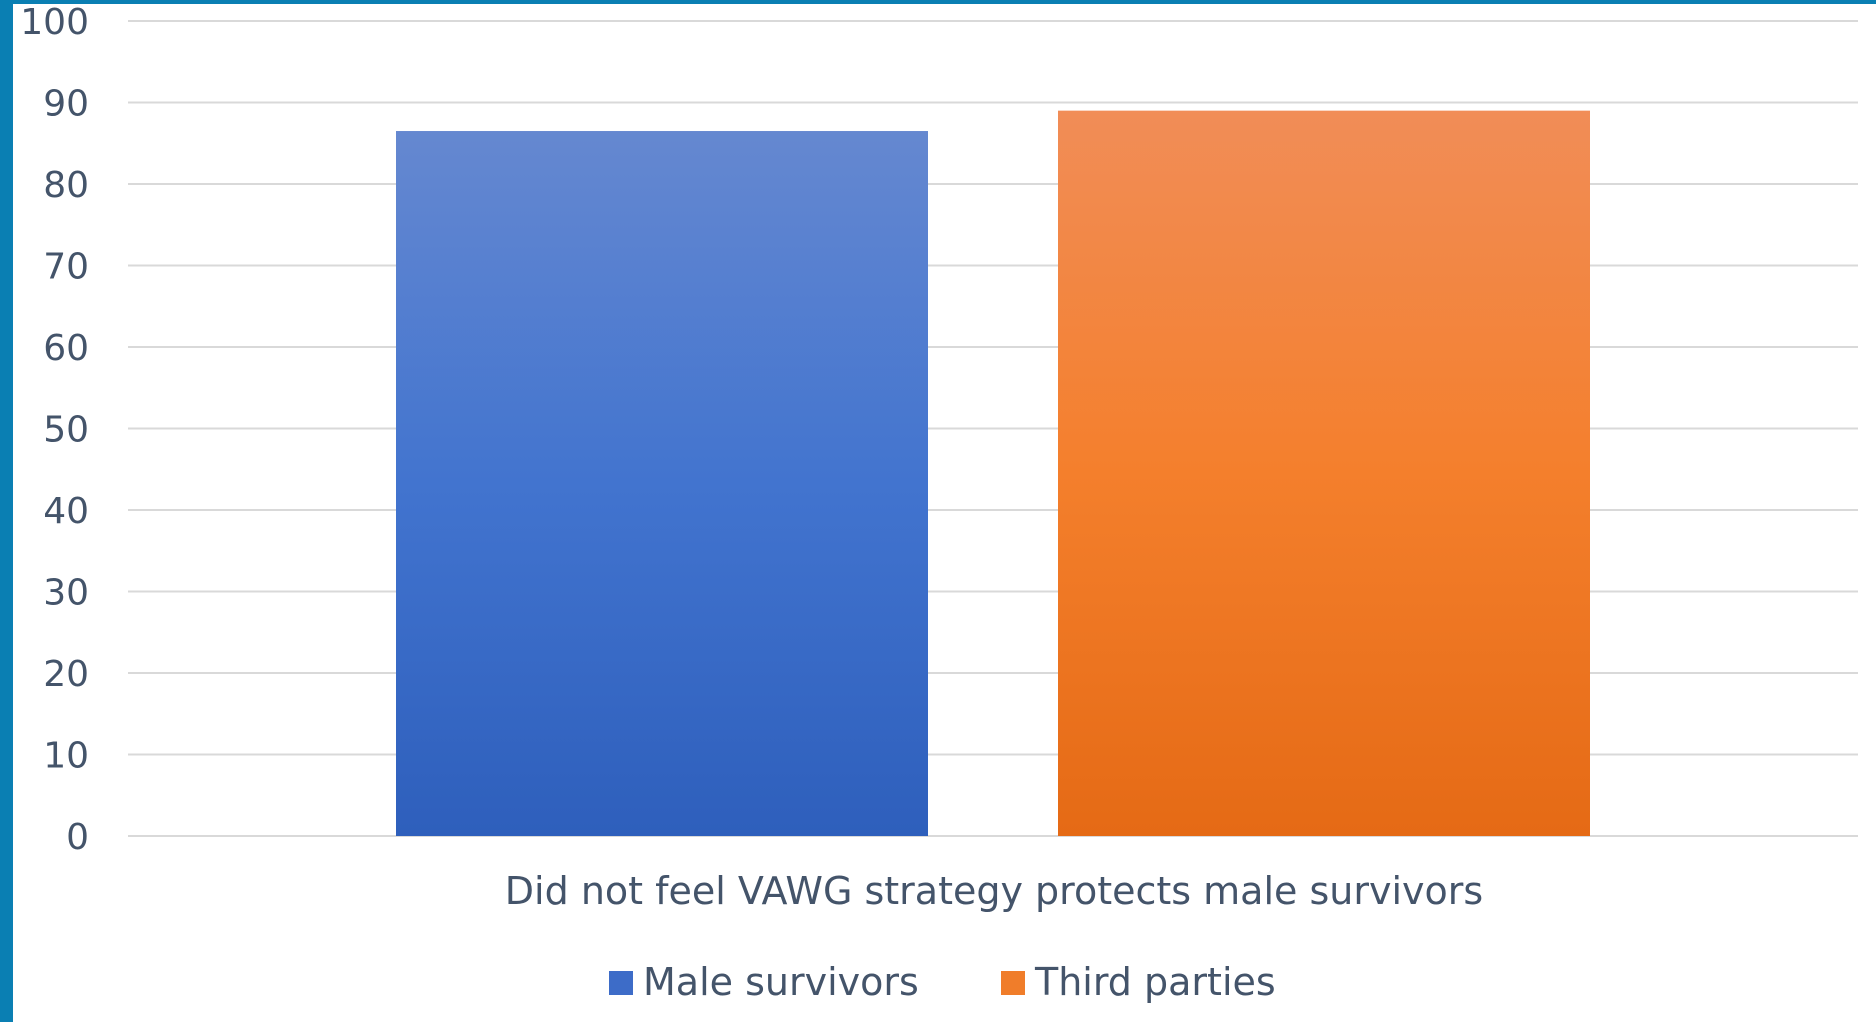 Image resolution: width=1876 pixels, height=1022 pixels. I want to click on y-tick-label: 40, so click(66, 511).